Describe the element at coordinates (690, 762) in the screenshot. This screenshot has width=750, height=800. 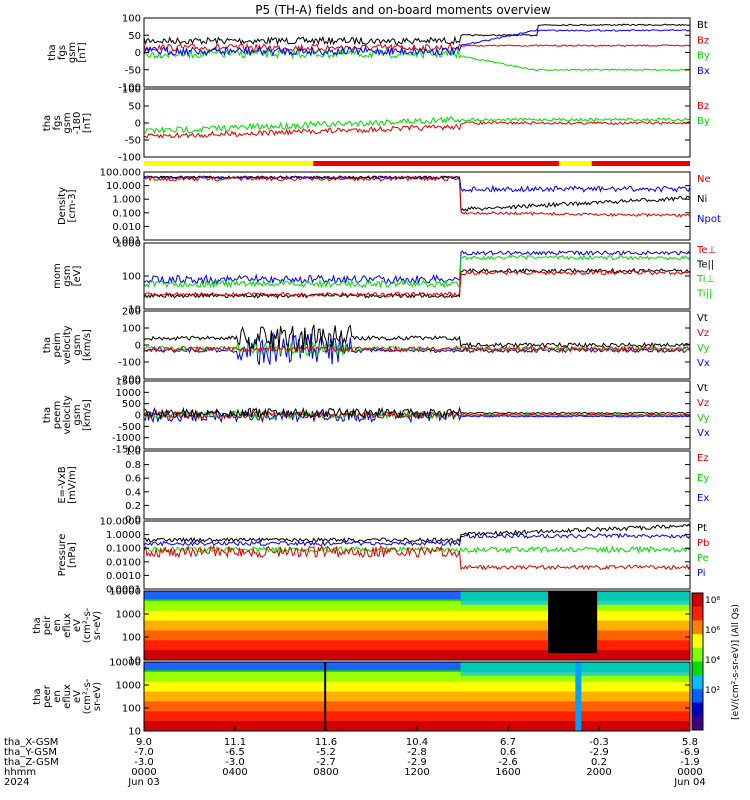
I see `bottom-value: -1.9` at that location.